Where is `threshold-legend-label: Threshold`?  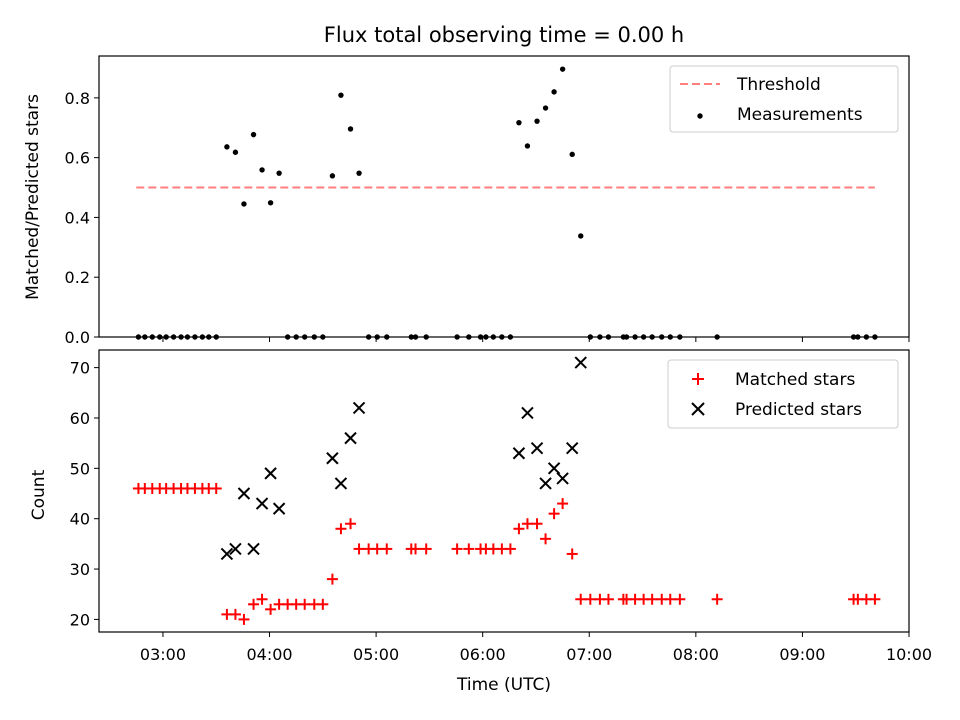
threshold-legend-label: Threshold is located at coordinates (778, 85).